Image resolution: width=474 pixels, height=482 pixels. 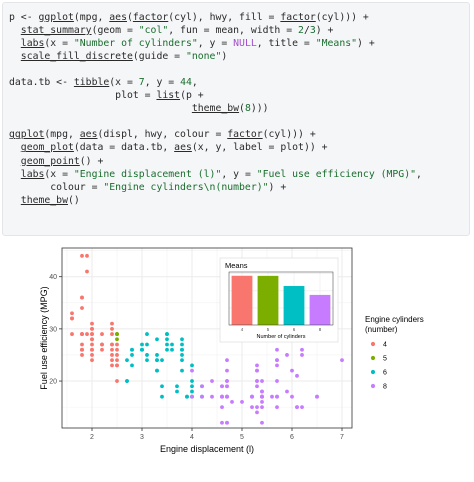 What do you see at coordinates (91, 83) in the screenshot?
I see `code-token: tibble` at bounding box center [91, 83].